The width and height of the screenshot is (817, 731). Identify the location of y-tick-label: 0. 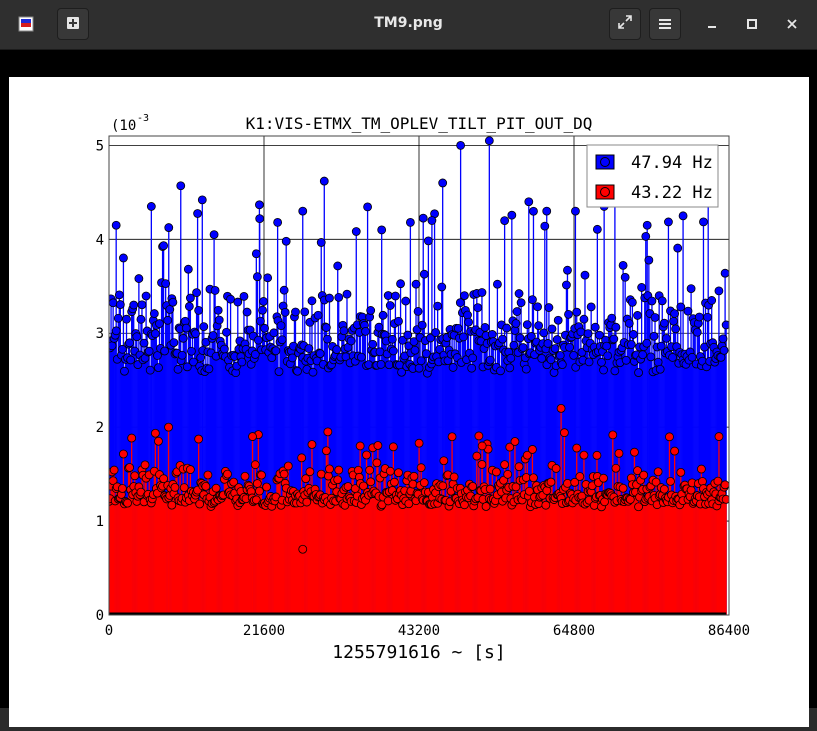
(100, 616).